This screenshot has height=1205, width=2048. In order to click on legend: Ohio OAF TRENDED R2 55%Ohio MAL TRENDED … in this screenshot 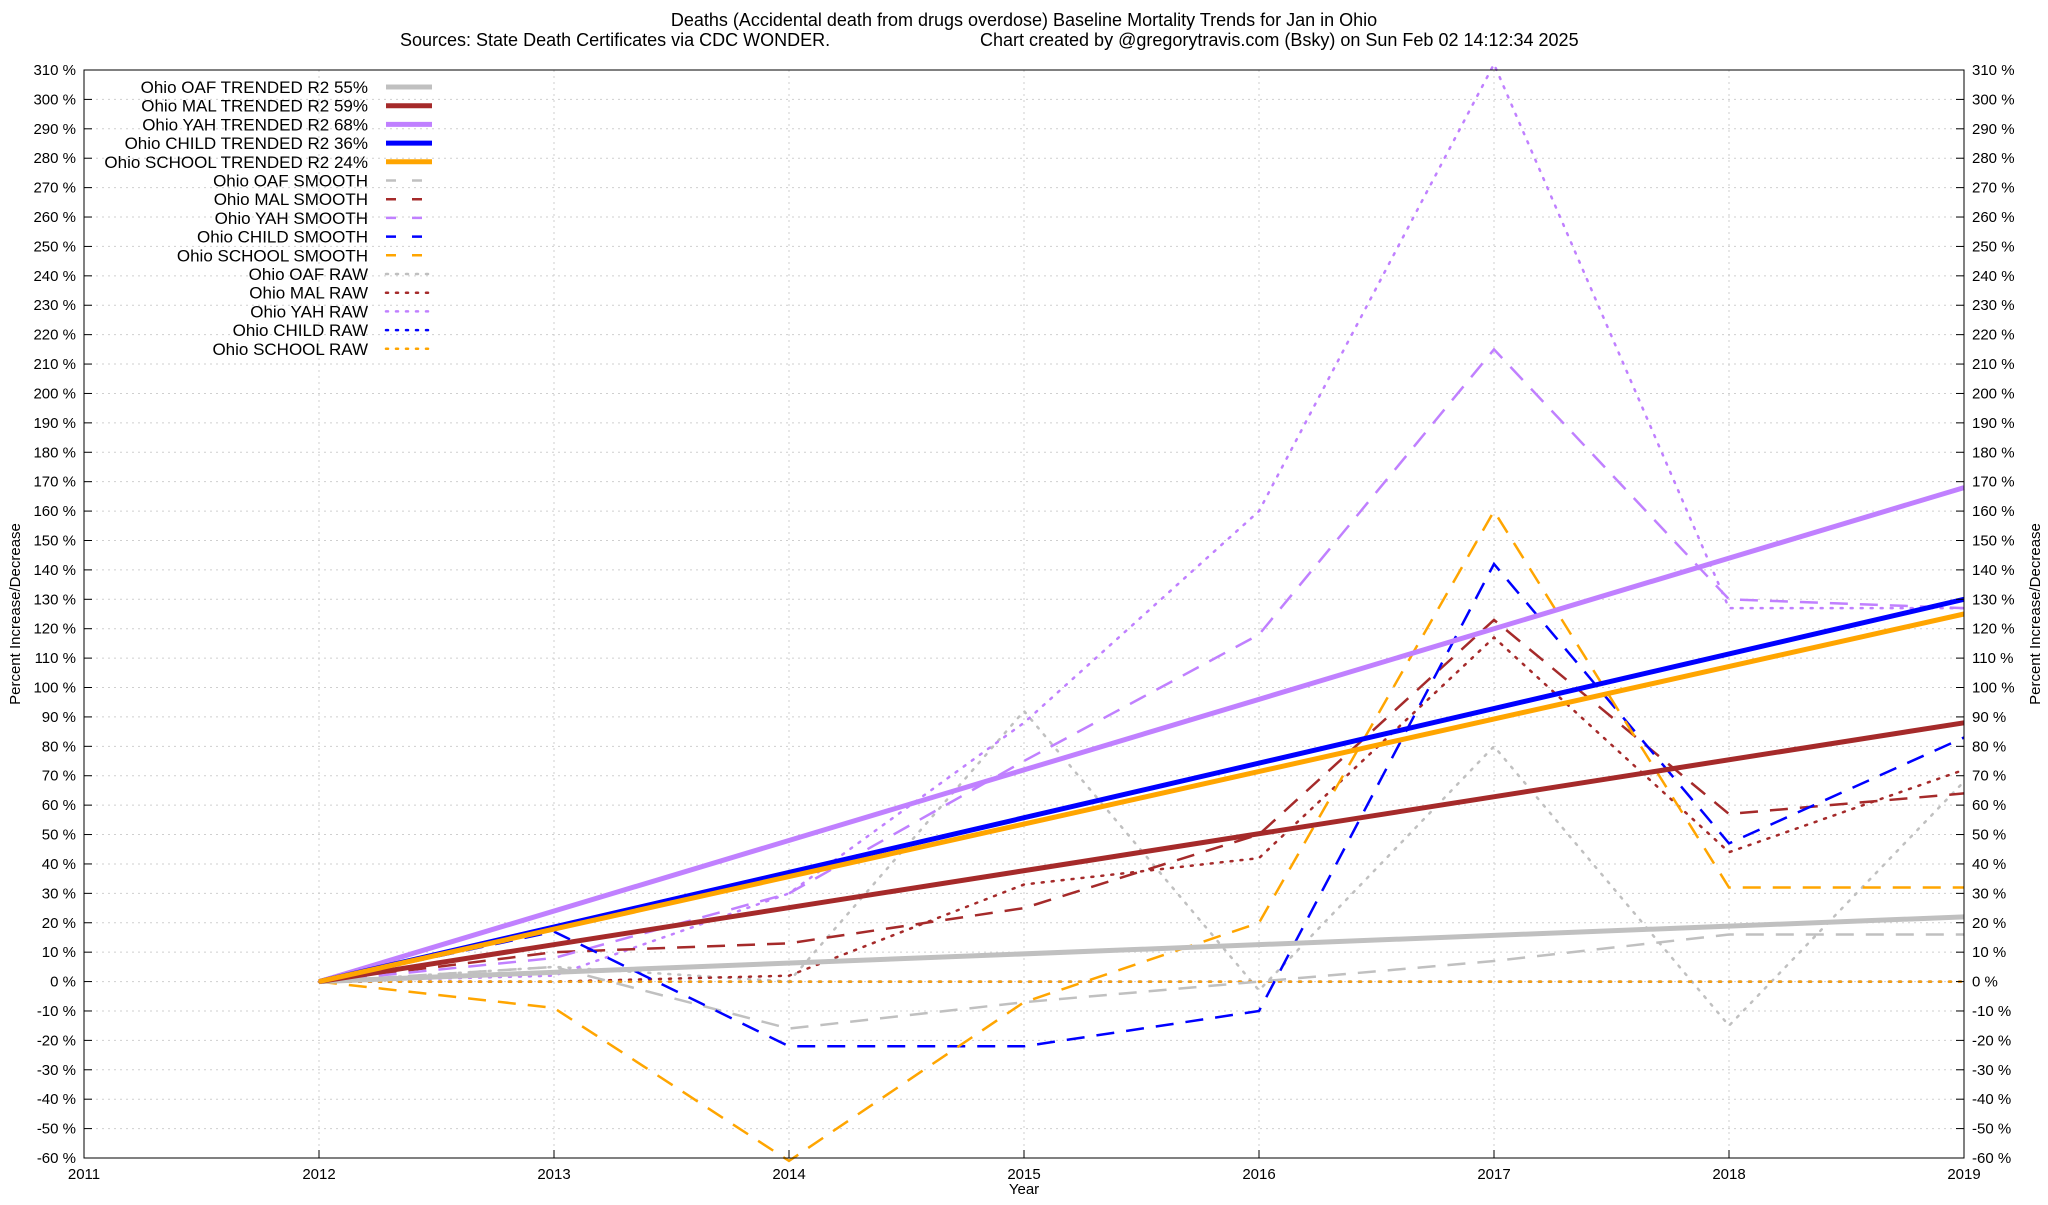, I will do `click(269, 218)`.